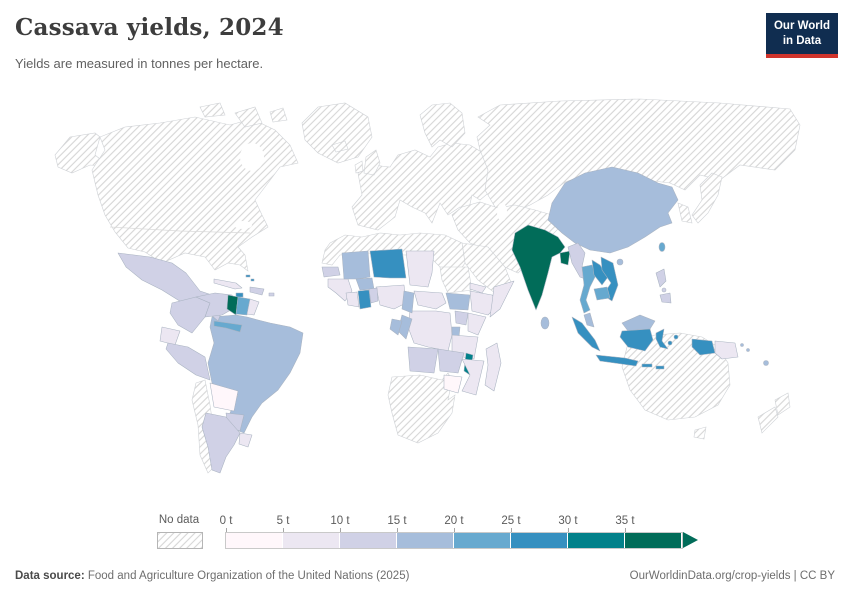 Image resolution: width=850 pixels, height=600 pixels. What do you see at coordinates (149, 27) in the screenshot?
I see `page-title: Cassava yields, 2024` at bounding box center [149, 27].